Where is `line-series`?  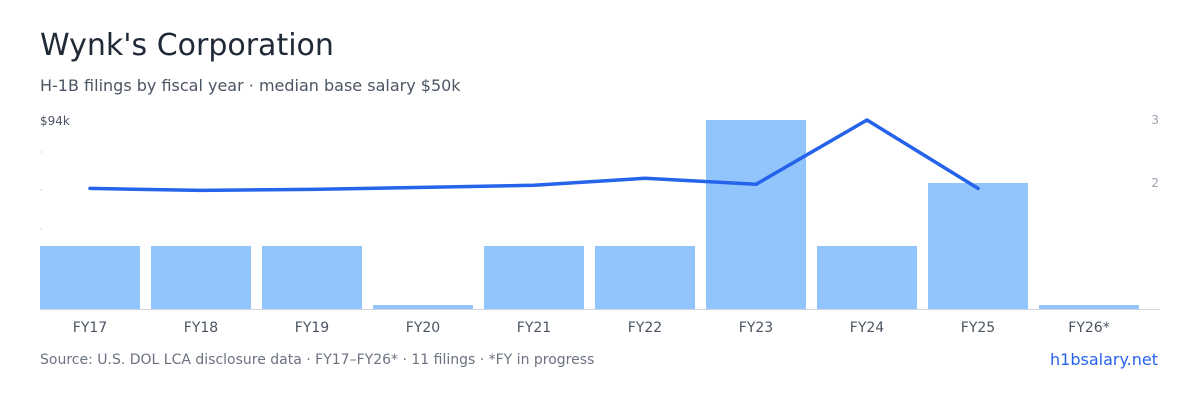
line-series is located at coordinates (534, 155).